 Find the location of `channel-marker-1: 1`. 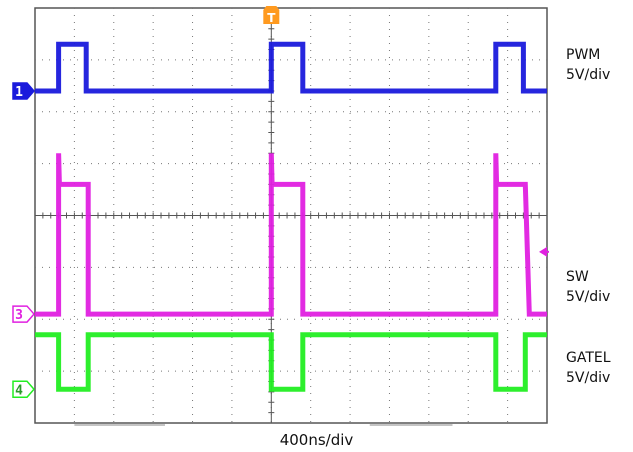

channel-marker-1: 1 is located at coordinates (23, 91).